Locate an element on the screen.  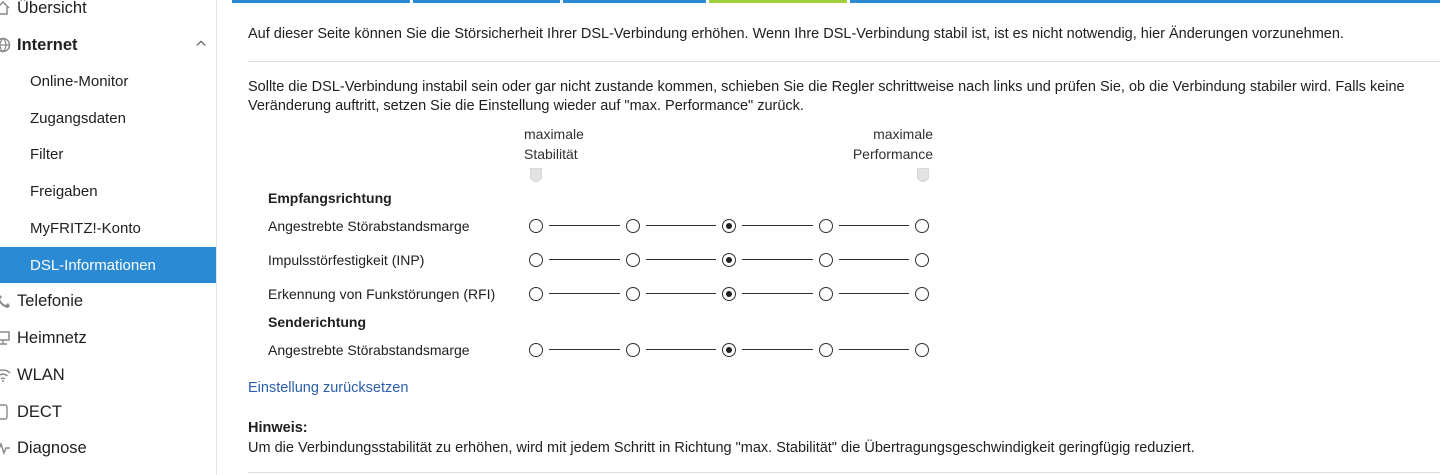
sidebar-item-label: WLAN is located at coordinates (41, 374).